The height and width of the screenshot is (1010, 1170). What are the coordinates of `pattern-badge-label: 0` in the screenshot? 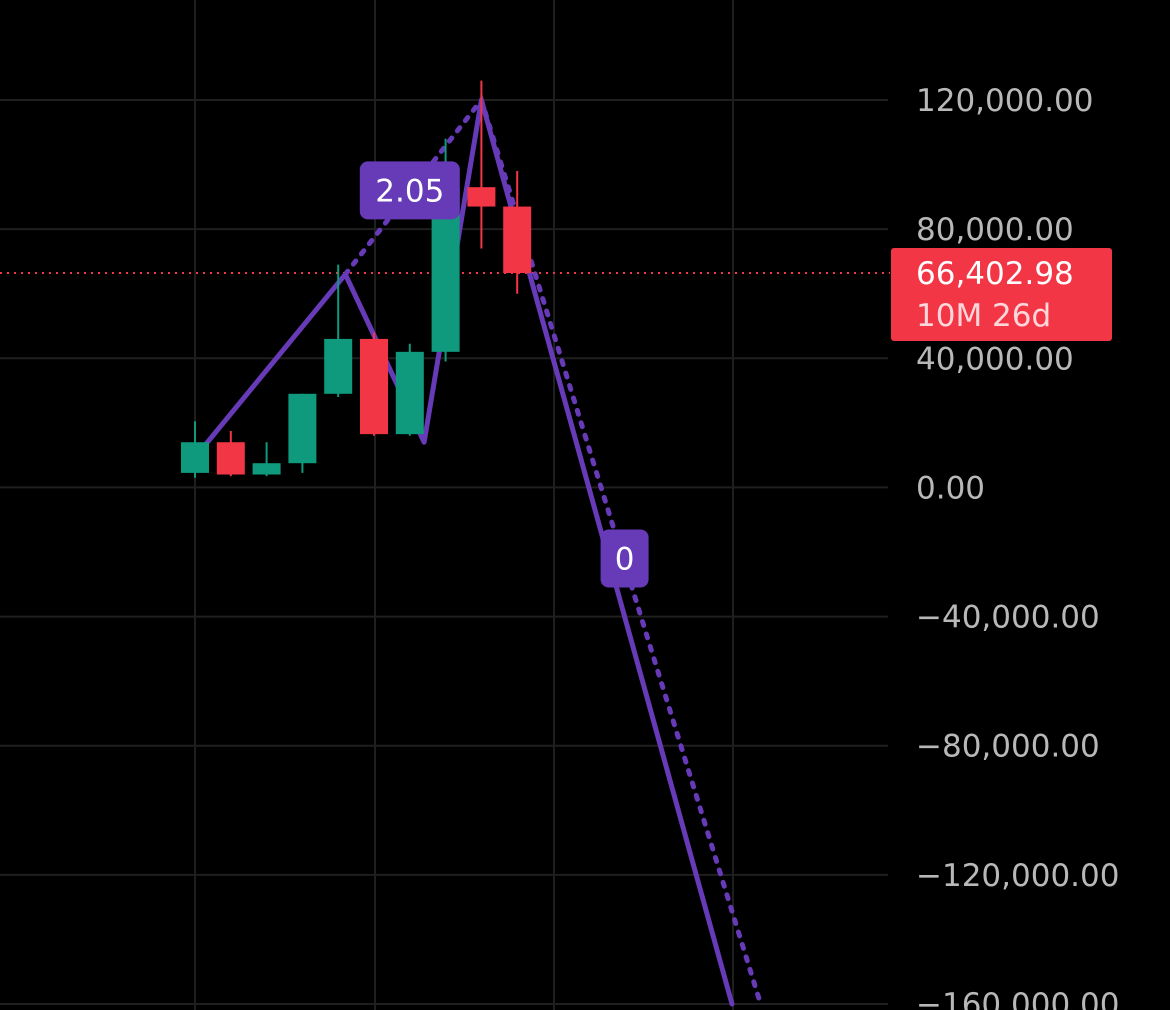 It's located at (625, 559).